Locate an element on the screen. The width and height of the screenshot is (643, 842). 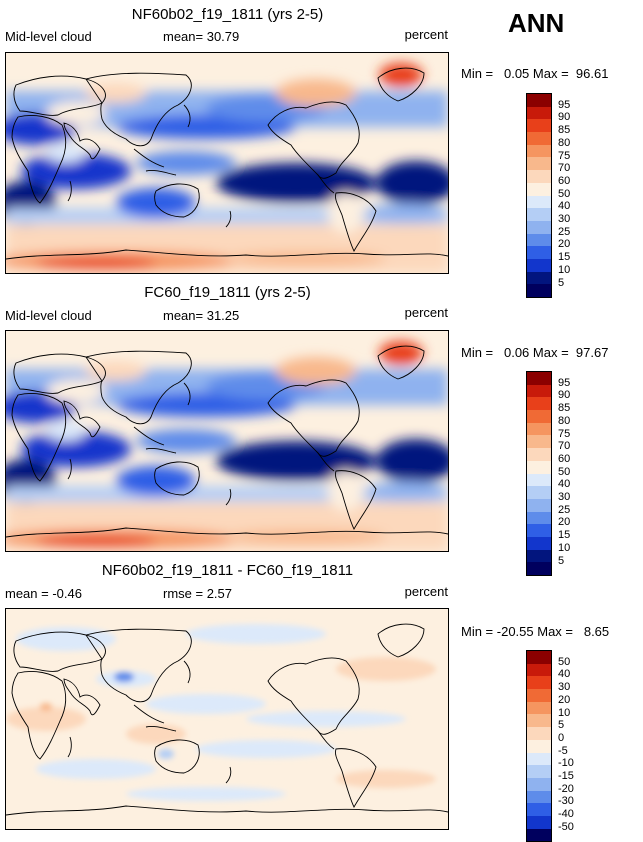
panel-title: NF60b02_f19_1811 (yrs 2-5) is located at coordinates (227, 14).